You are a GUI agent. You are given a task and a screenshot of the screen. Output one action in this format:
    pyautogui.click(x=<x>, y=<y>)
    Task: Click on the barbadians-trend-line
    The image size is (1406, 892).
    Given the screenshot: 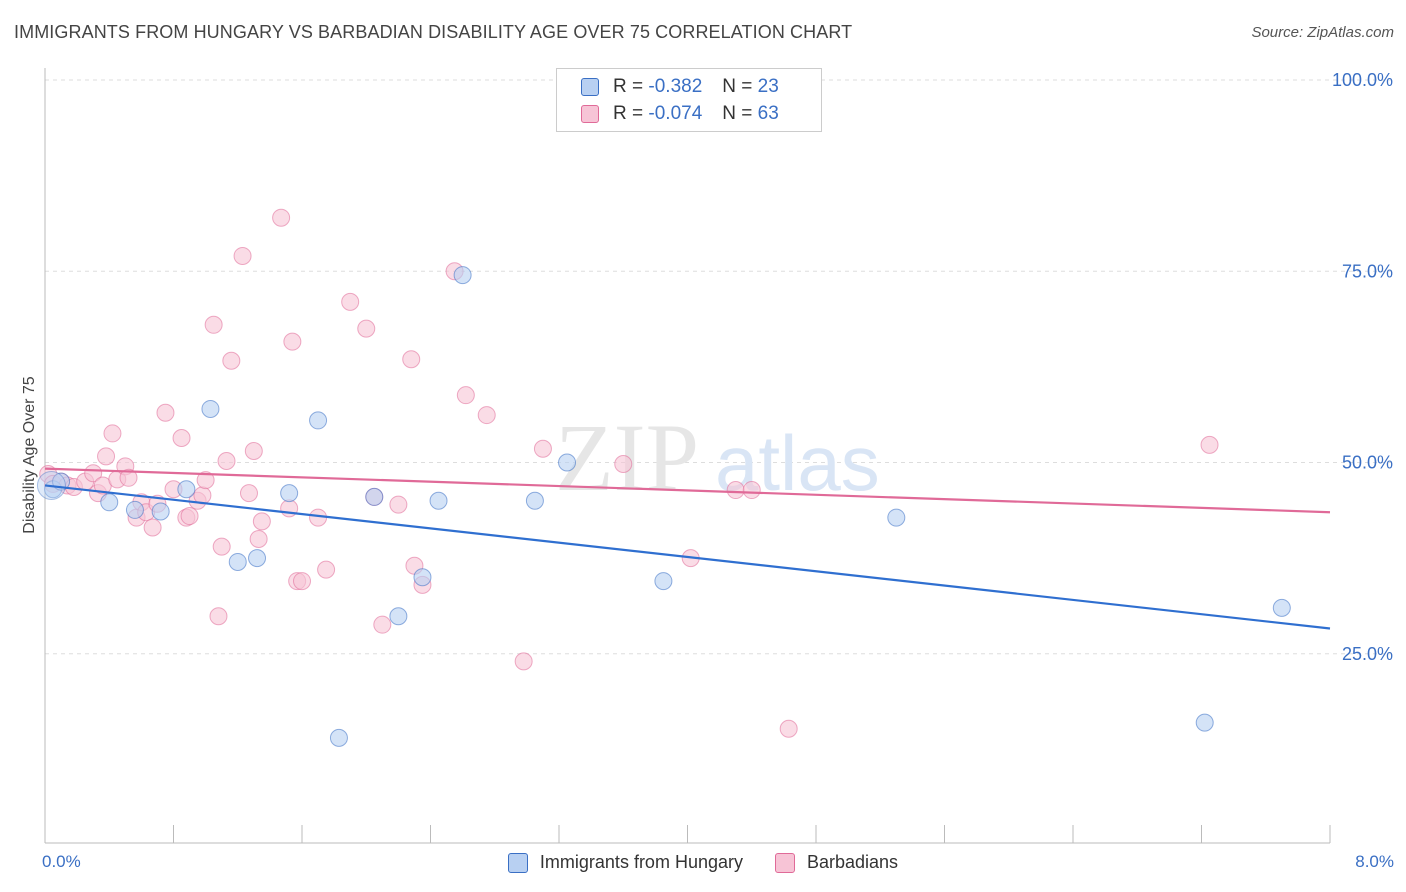 What is the action you would take?
    pyautogui.click(x=687, y=490)
    